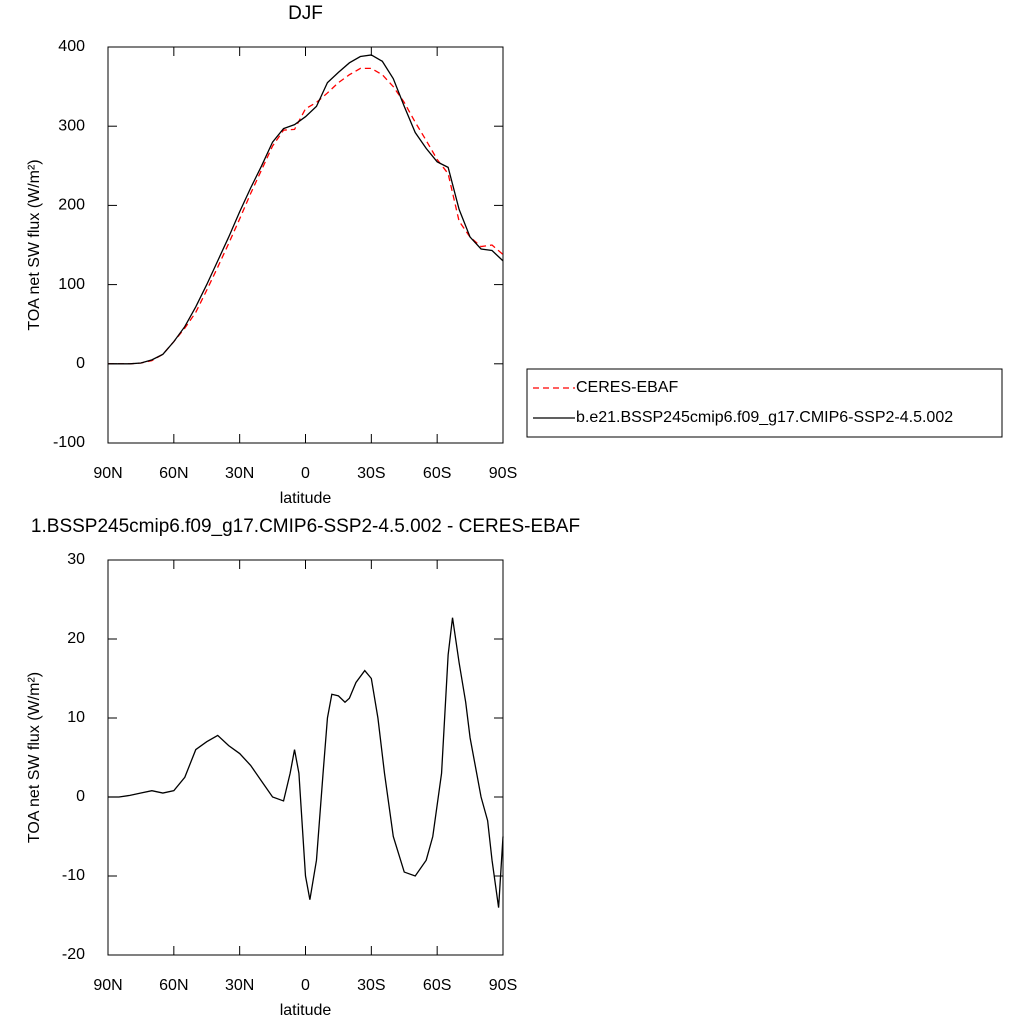  What do you see at coordinates (73, 875) in the screenshot?
I see `y-tick-label: -10` at bounding box center [73, 875].